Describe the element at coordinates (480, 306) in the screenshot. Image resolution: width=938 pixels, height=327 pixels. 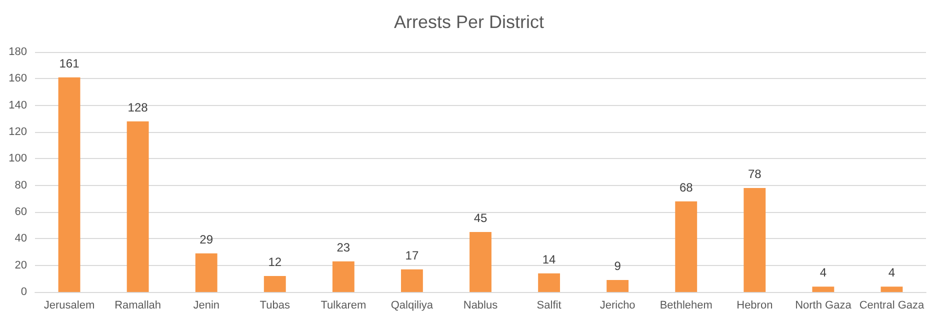
I see `x-tick-label: Nablus` at that location.